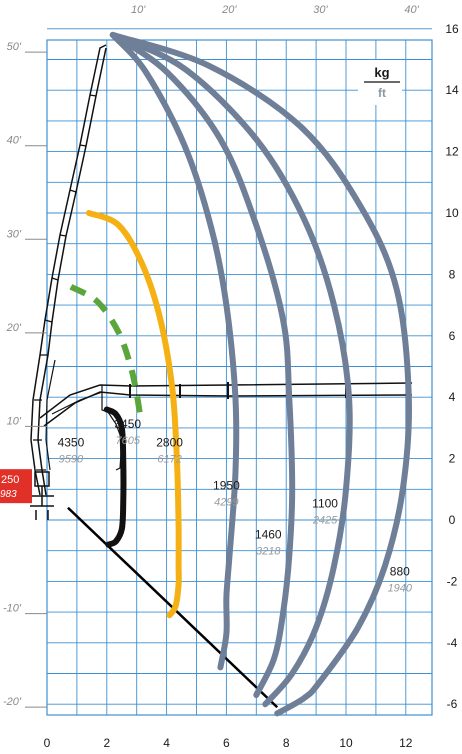 The height and width of the screenshot is (754, 462). What do you see at coordinates (10, 480) in the screenshot?
I see `load-label-kg: 250` at bounding box center [10, 480].